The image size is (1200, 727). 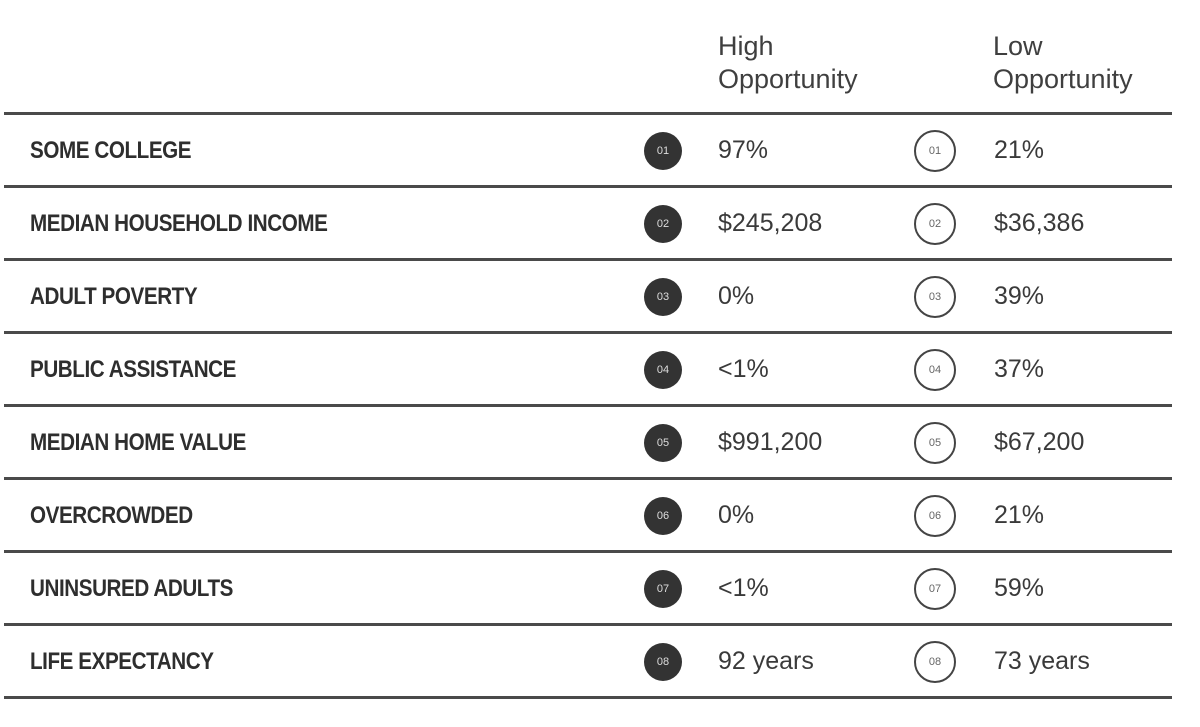 I want to click on low-number-badge: 08, so click(x=935, y=662).